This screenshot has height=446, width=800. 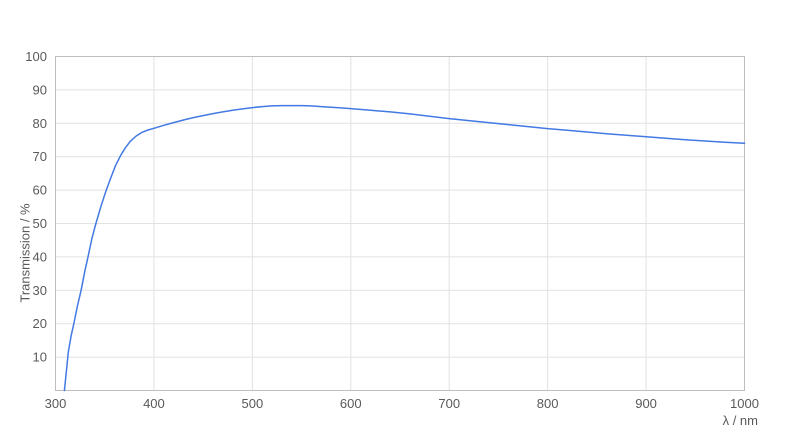 I want to click on y-tick-label: 90, so click(x=40, y=89).